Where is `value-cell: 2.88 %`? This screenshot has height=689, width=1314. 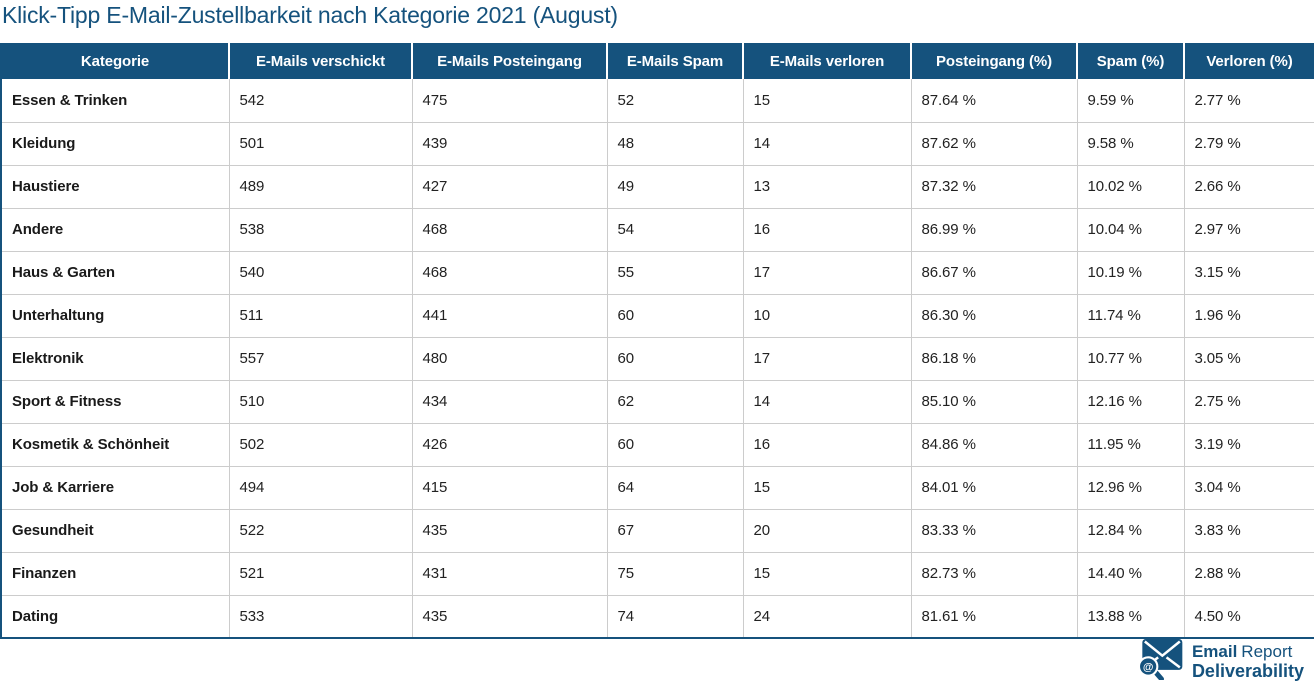 value-cell: 2.88 % is located at coordinates (1248, 573).